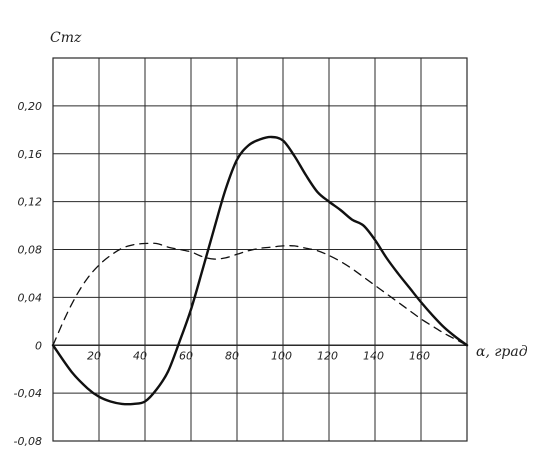  What do you see at coordinates (140, 355) in the screenshot?
I see `x-tick-label: 40` at bounding box center [140, 355].